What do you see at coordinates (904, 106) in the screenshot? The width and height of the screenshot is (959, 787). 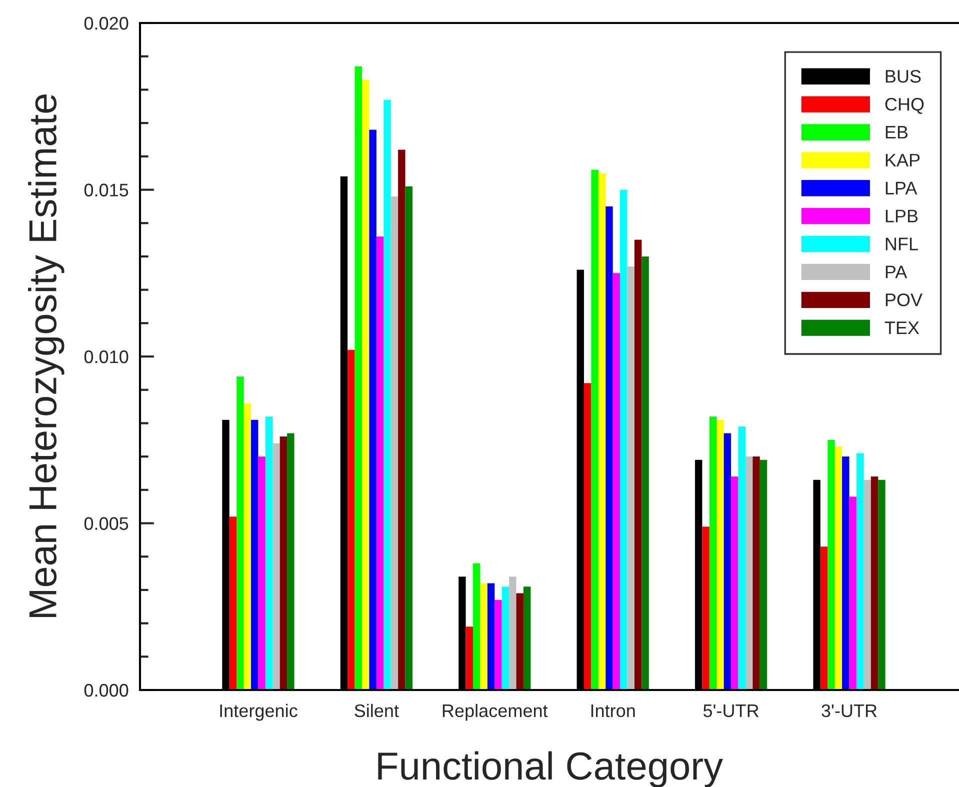 I see `legend-label: CHQ` at bounding box center [904, 106].